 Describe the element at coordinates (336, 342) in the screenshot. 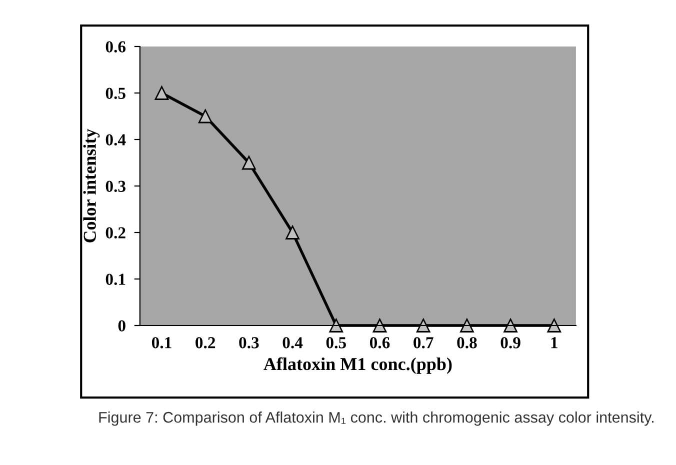

I see `x-tick-label: 0.5` at that location.